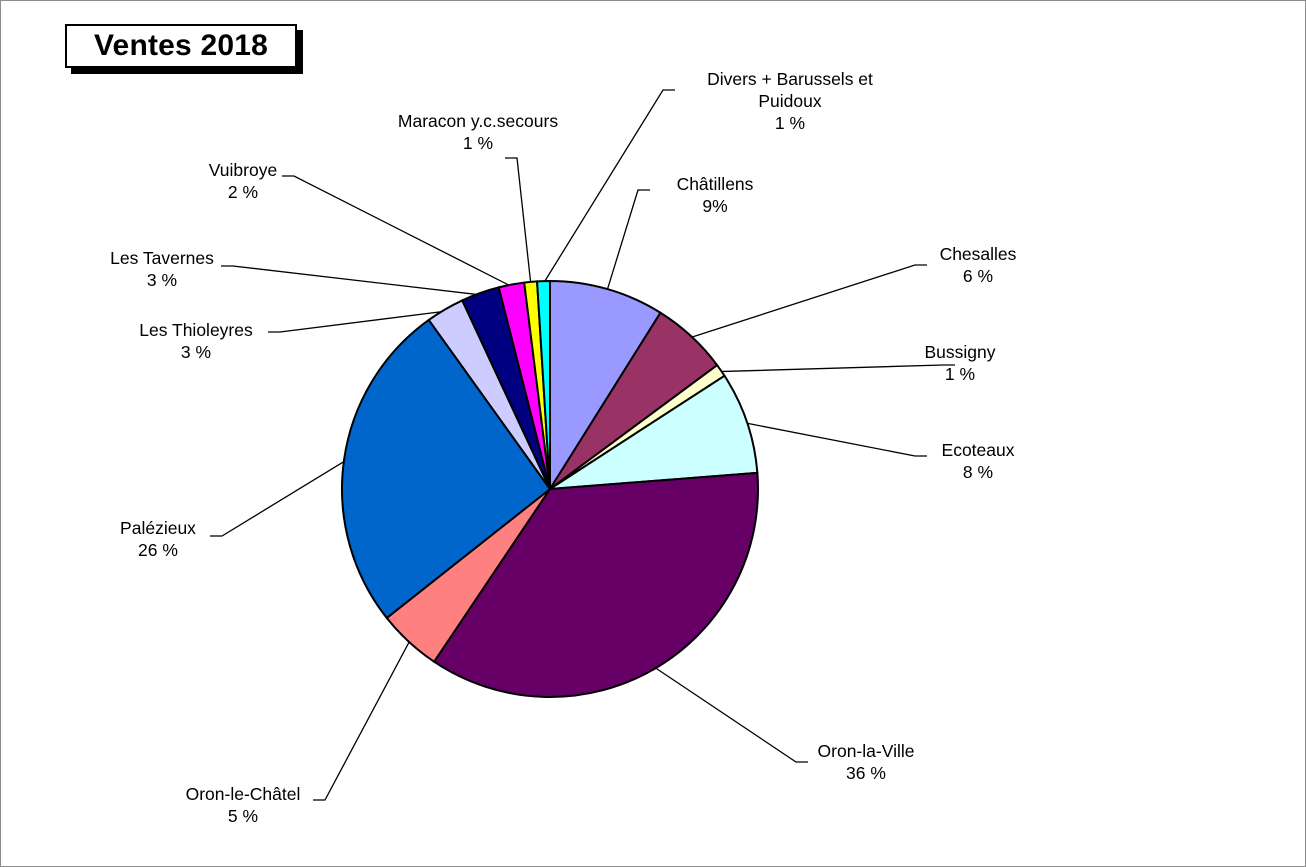 This screenshot has height=867, width=1306. Describe the element at coordinates (446, 469) in the screenshot. I see `pie-slice-pal-zieux` at that location.